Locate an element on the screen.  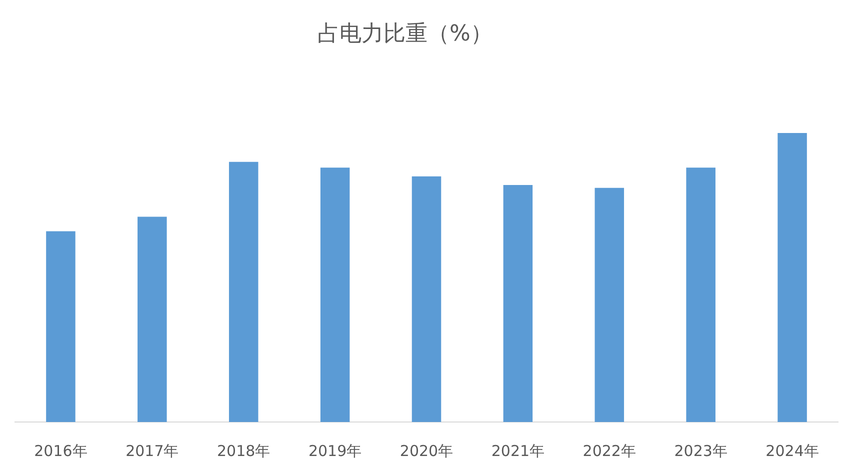
x-tick-label: 2020年 is located at coordinates (427, 451).